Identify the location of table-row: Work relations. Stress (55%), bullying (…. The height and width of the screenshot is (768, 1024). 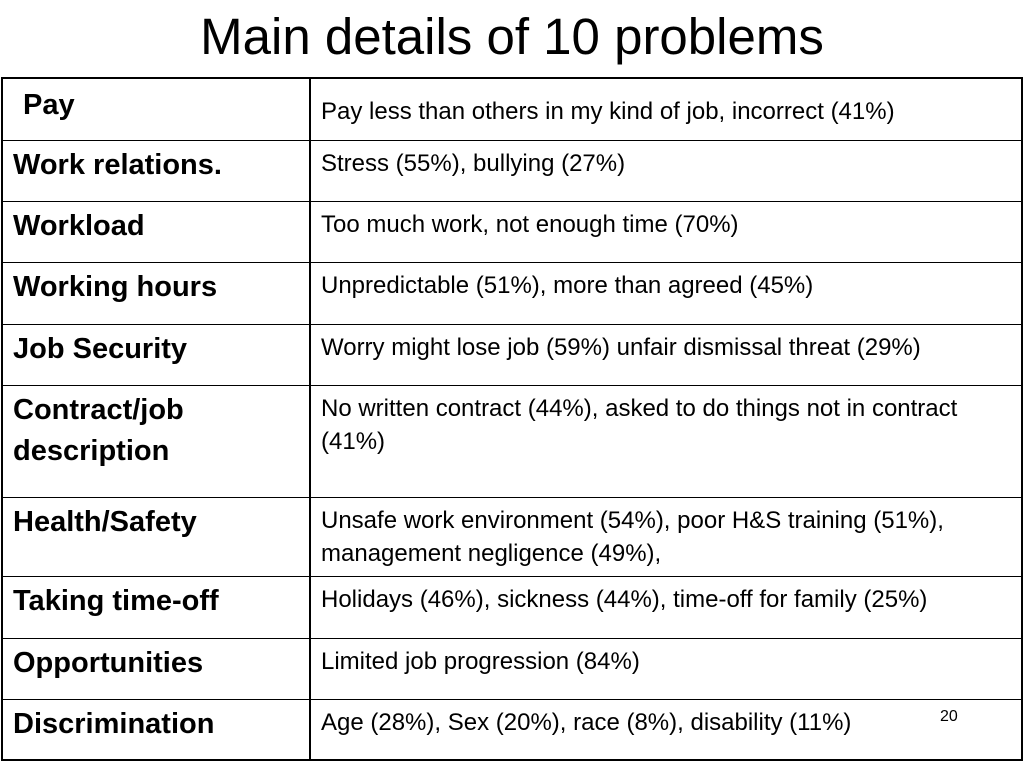
(512, 170).